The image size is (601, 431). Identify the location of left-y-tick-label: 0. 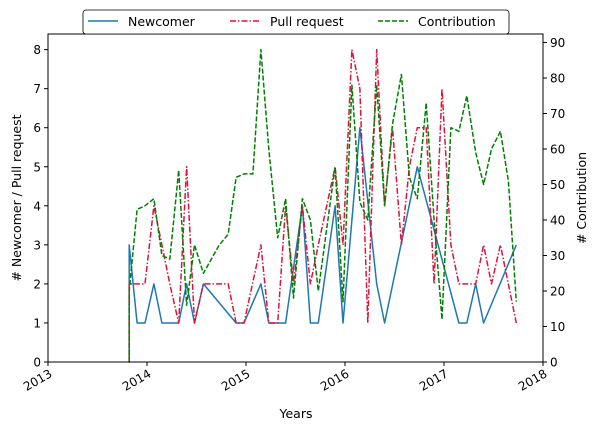
(37, 363).